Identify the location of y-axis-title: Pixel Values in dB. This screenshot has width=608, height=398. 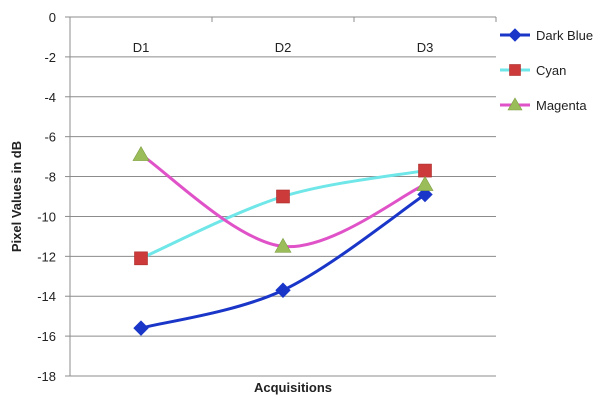
(16, 196).